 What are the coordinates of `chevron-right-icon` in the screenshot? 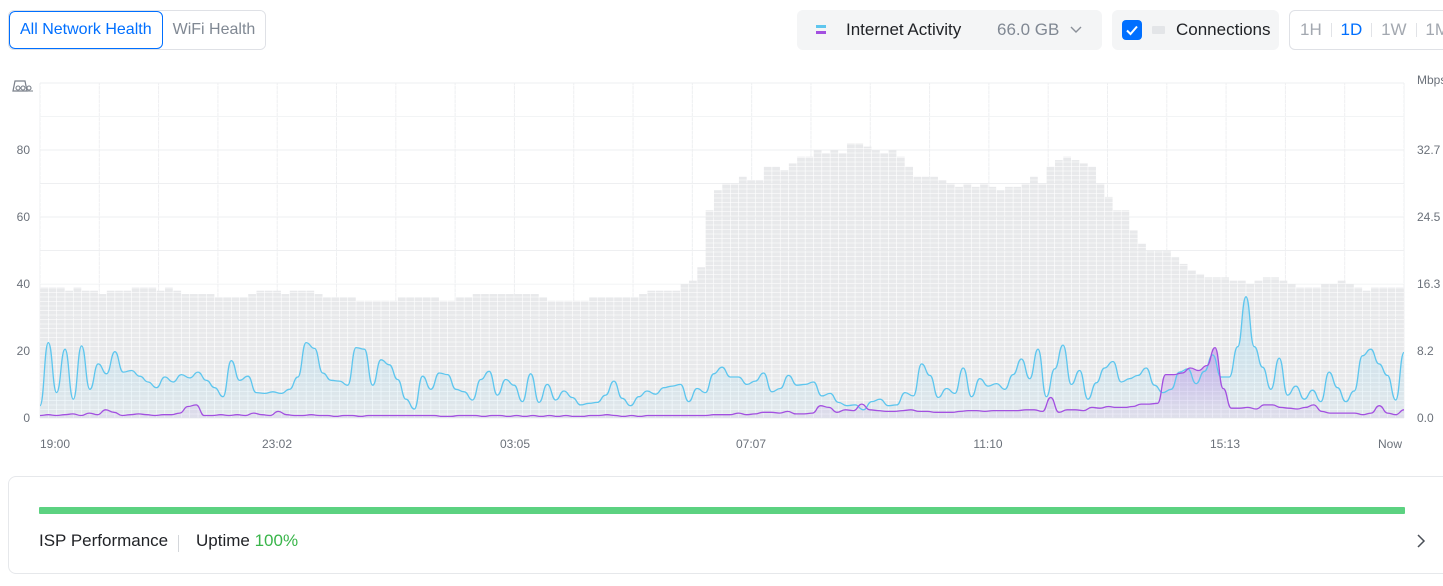 It's located at (1421, 541).